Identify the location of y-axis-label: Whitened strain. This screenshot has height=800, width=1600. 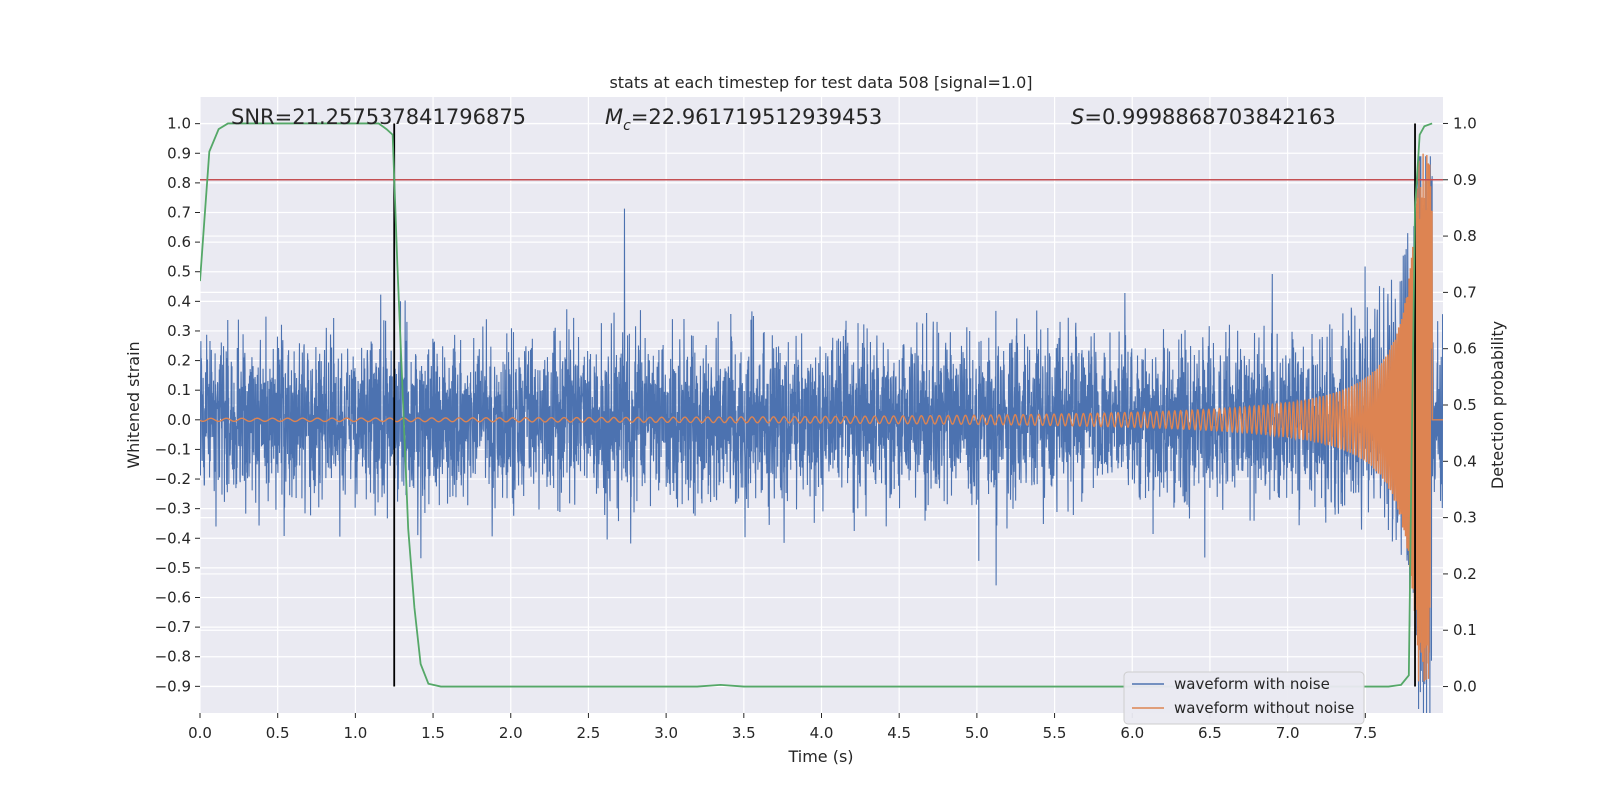
(133, 404).